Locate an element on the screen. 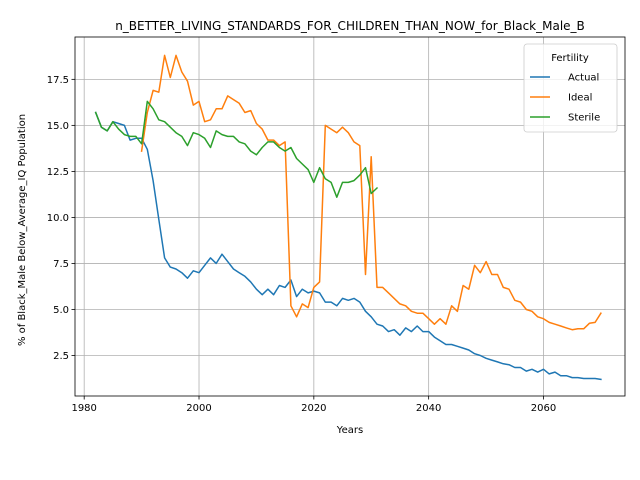 The image size is (640, 480). legend-title: Fertility is located at coordinates (570, 58).